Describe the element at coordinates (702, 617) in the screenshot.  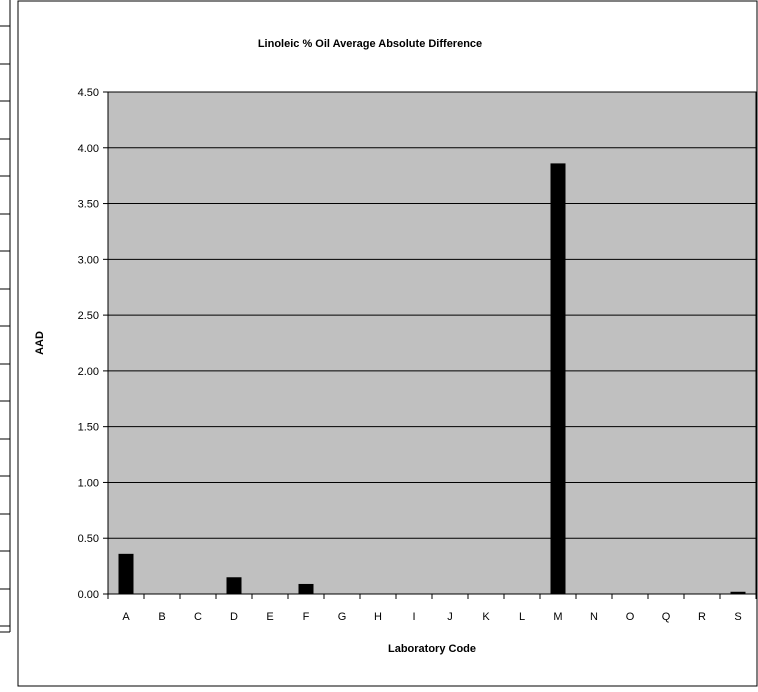
I see `x-tick-label: R` at that location.